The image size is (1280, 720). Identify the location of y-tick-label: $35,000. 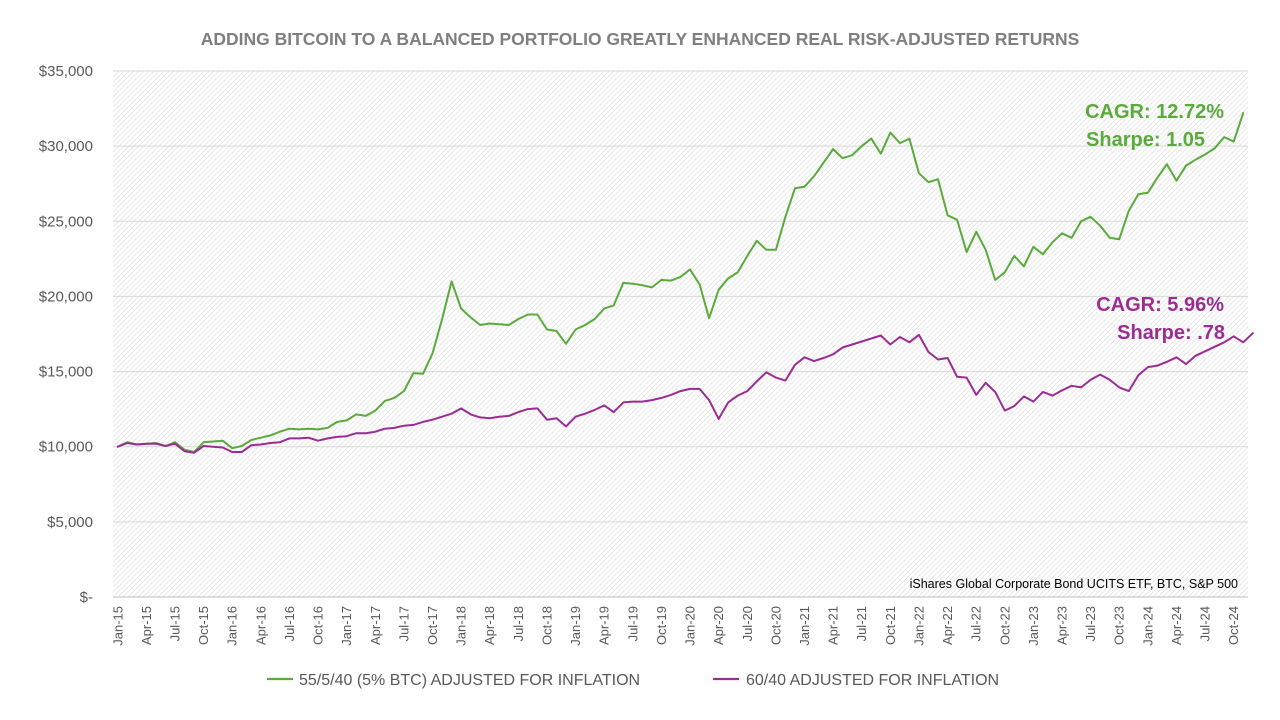
(66, 71).